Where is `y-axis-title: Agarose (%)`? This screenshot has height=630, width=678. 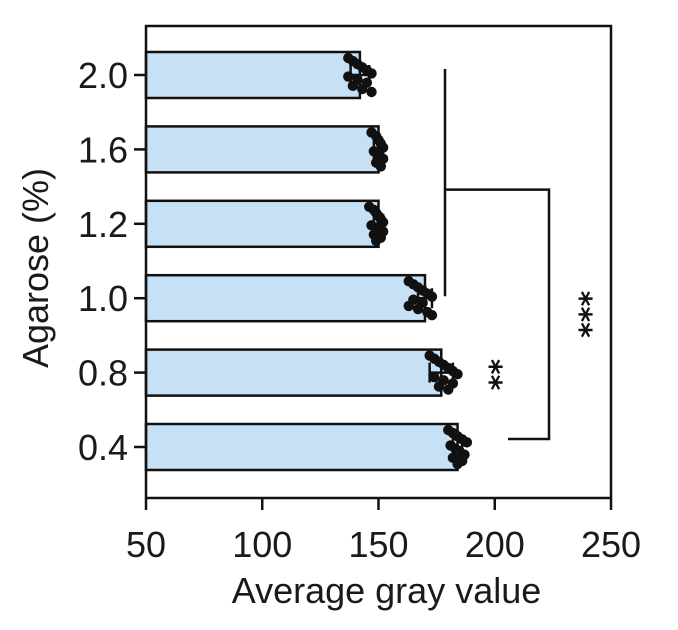
y-axis-title: Agarose (%) is located at coordinates (35, 268).